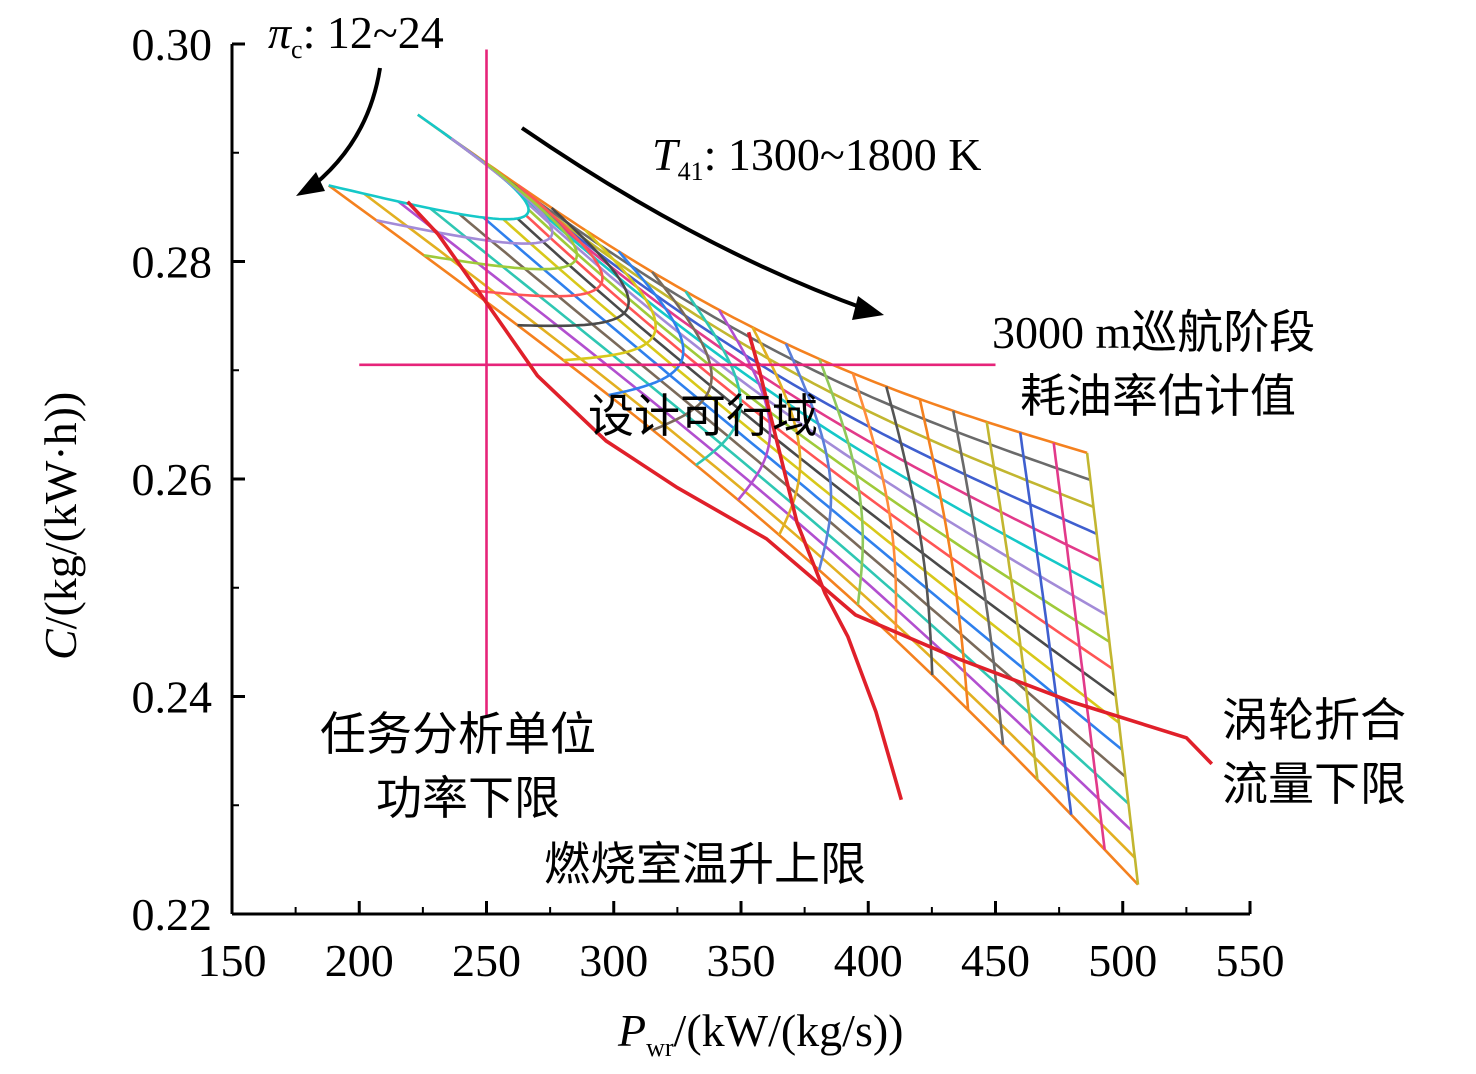 This screenshot has height=1074, width=1476. I want to click on y-tick-label: 0.26, so click(172, 479).